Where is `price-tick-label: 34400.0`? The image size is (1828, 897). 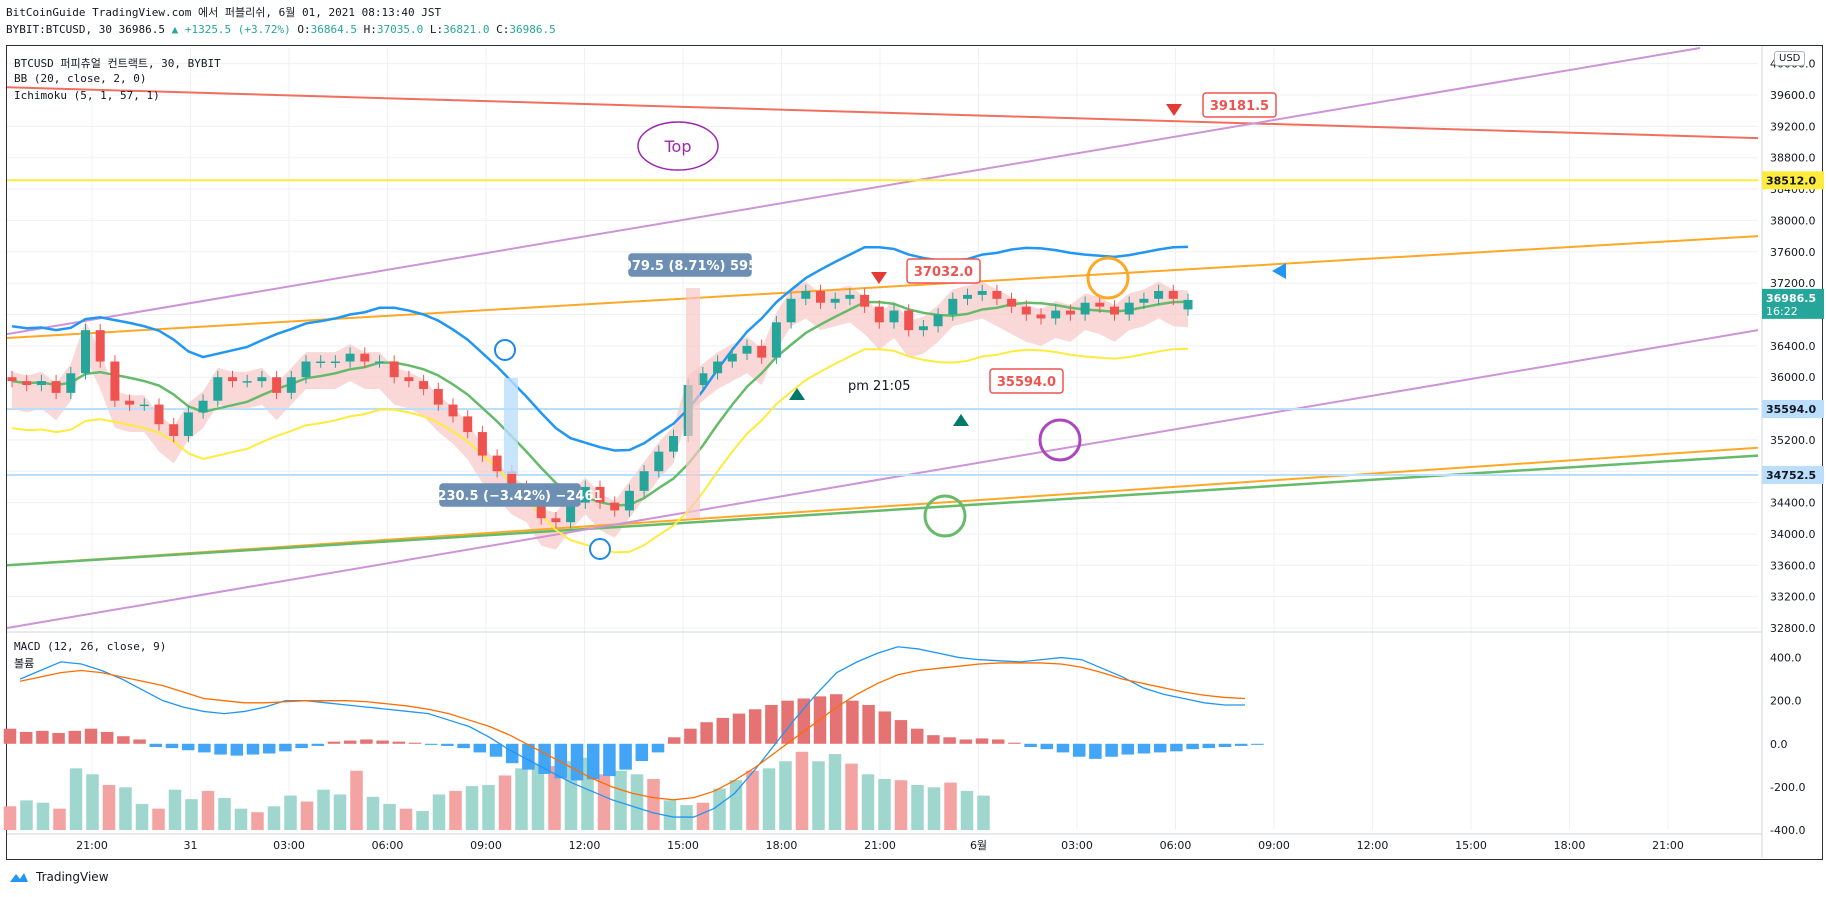
price-tick-label: 34400.0 is located at coordinates (1793, 503).